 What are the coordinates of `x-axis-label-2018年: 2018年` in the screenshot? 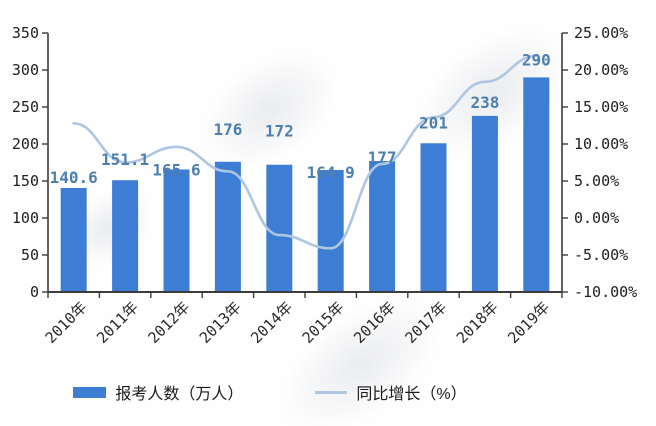 It's located at (477, 322).